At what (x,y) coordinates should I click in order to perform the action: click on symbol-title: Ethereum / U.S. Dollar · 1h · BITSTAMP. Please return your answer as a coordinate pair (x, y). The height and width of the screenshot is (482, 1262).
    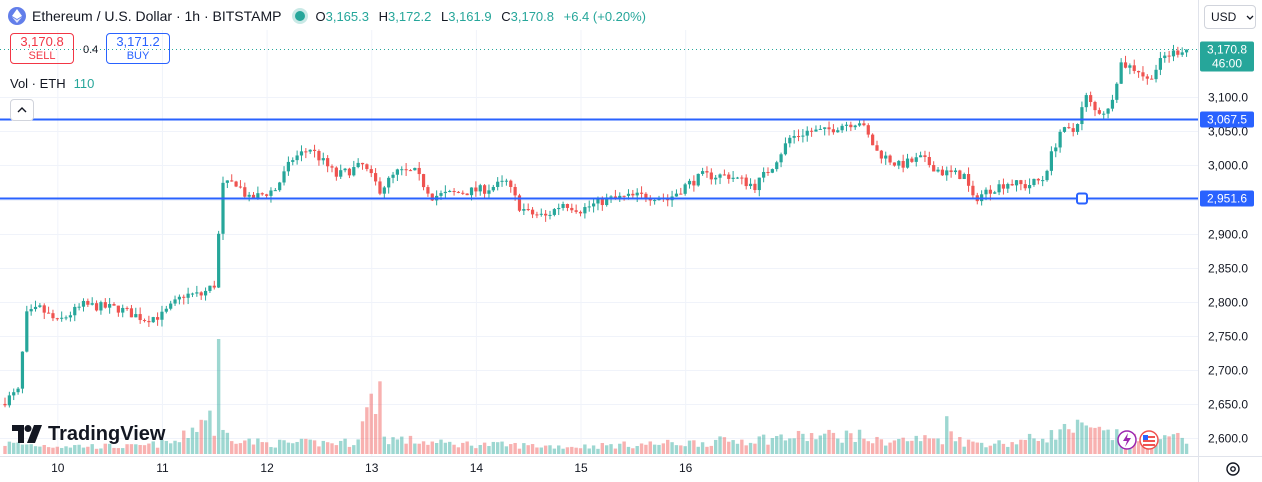
    Looking at the image, I should click on (157, 16).